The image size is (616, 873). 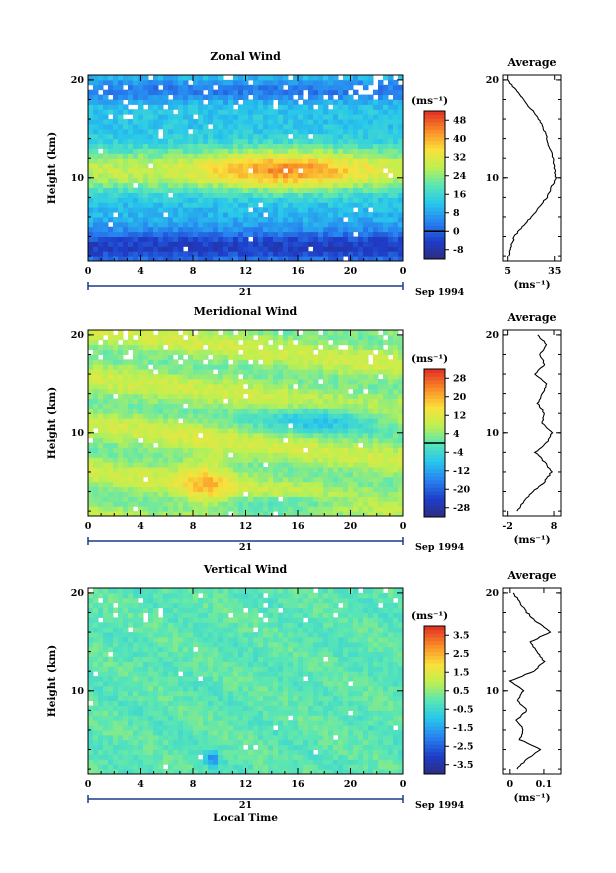 I want to click on heatmap-cells, so click(x=245, y=681).